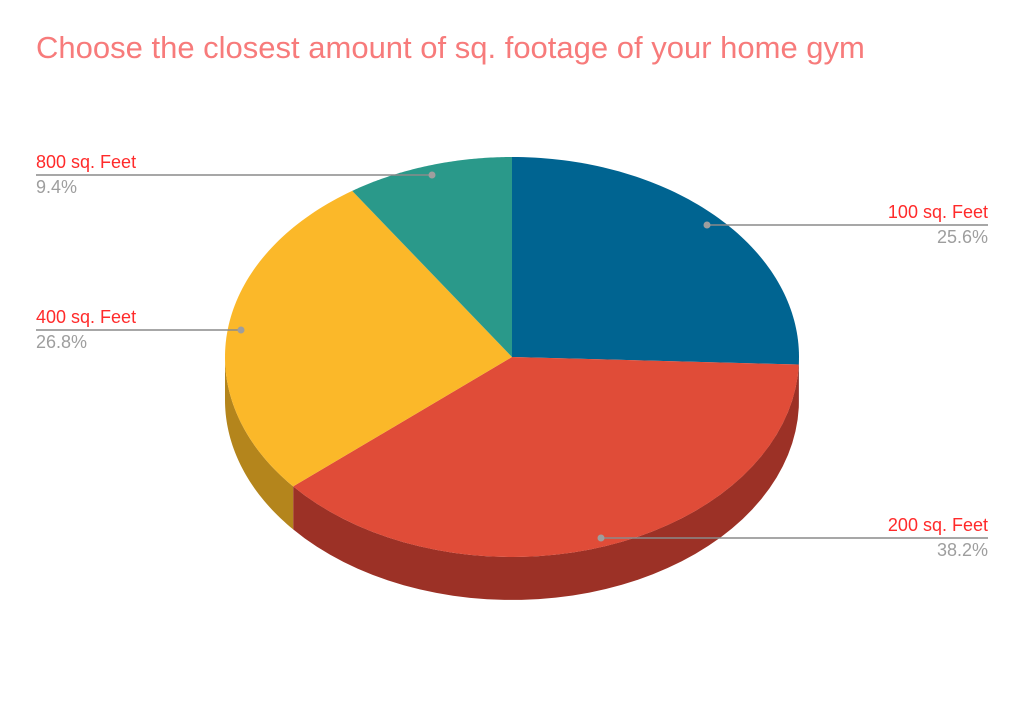  What do you see at coordinates (86, 317) in the screenshot?
I see `slice-label-2: 400 sq. Feet` at bounding box center [86, 317].